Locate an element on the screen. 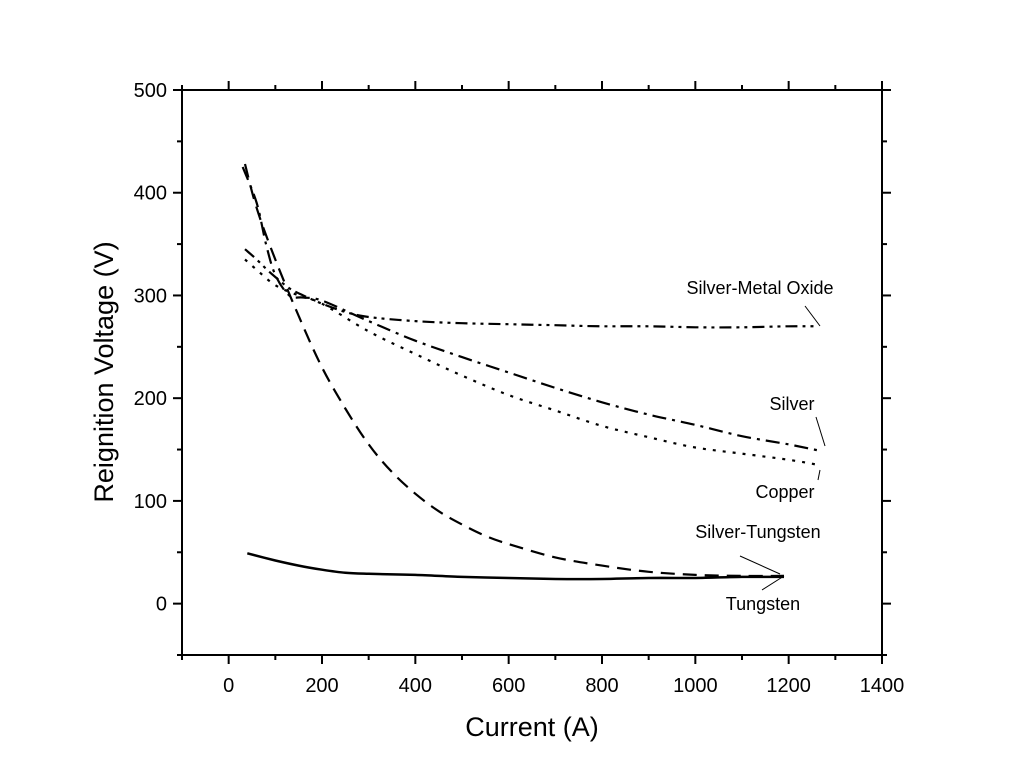  series-line-silver-metal-oxide is located at coordinates (530, 288).